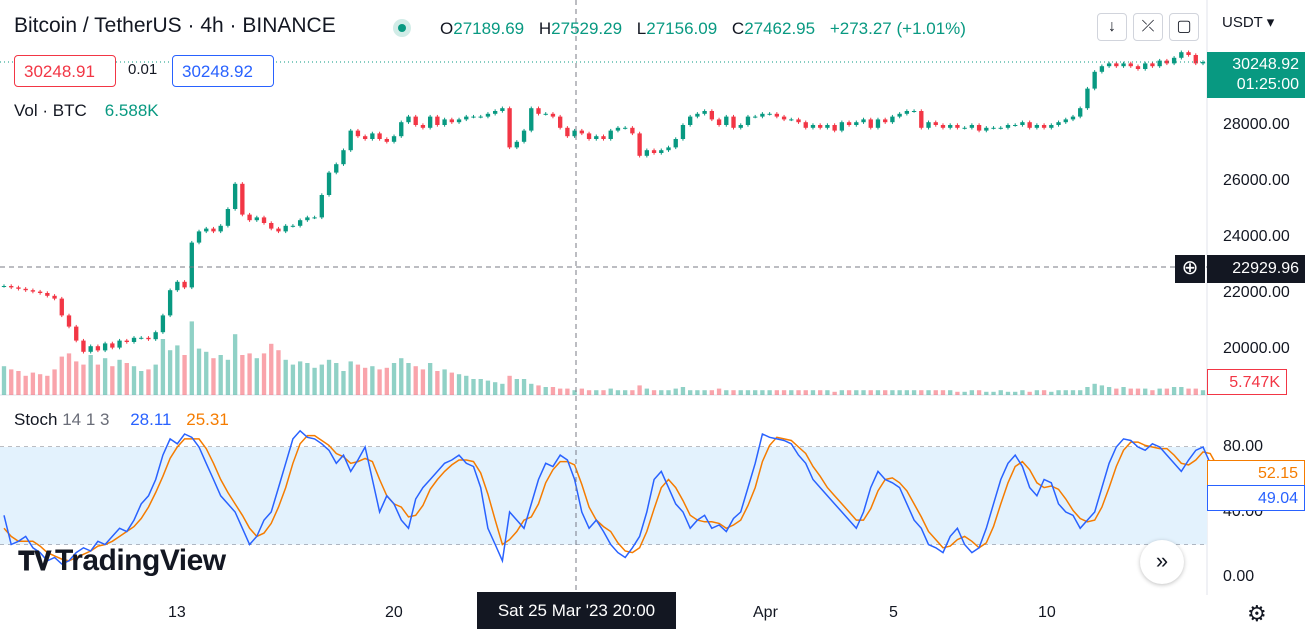  Describe the element at coordinates (402, 28) in the screenshot. I see `market-status-icon` at that location.